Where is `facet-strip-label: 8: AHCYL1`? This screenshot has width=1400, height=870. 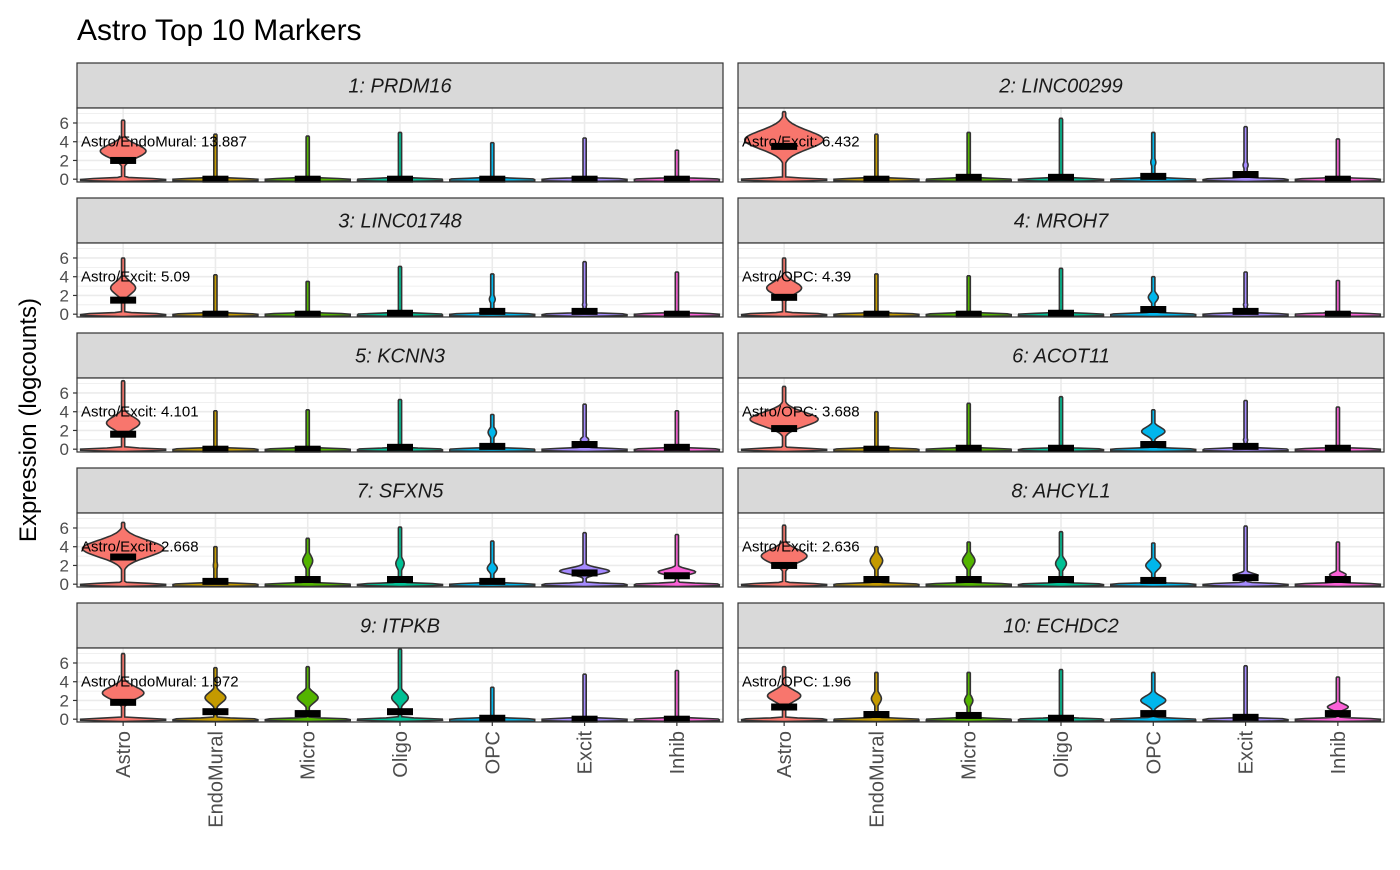
facet-strip-label: 8: AHCYL1 is located at coordinates (1060, 492).